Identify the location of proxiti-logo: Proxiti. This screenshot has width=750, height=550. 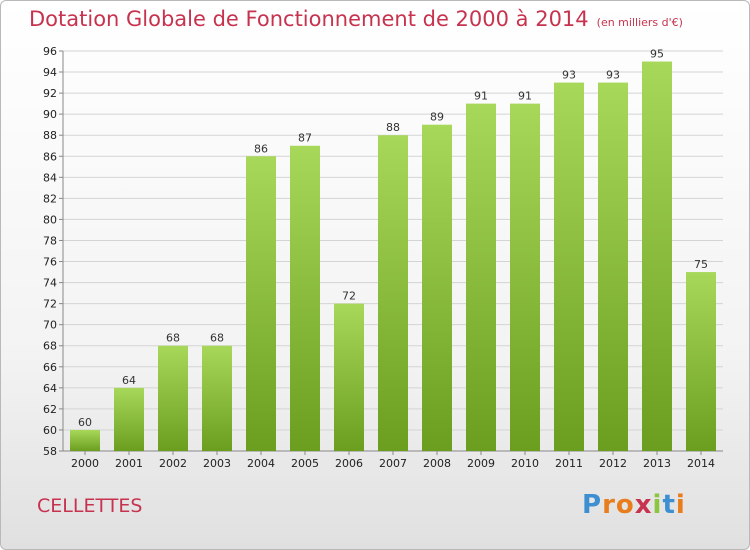
(634, 505).